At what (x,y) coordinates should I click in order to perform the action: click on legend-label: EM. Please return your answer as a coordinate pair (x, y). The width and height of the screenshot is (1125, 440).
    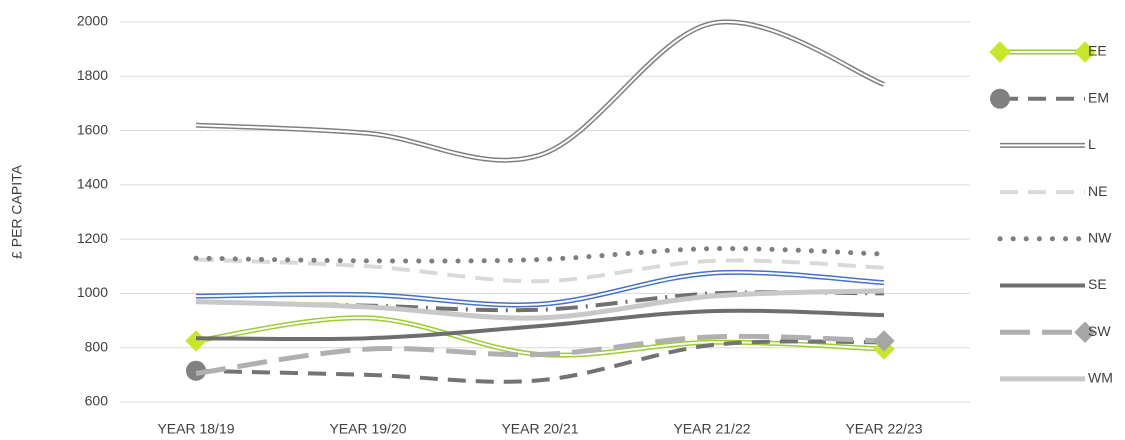
    Looking at the image, I should click on (1098, 97).